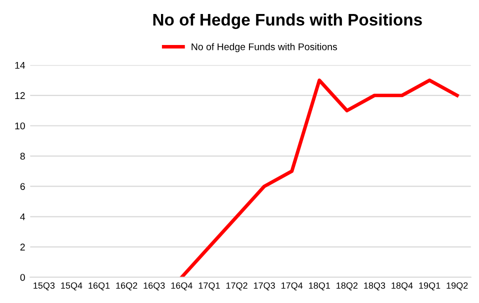 The image size is (479, 303). What do you see at coordinates (181, 286) in the screenshot?
I see `x-tick-label: 16Q4` at bounding box center [181, 286].